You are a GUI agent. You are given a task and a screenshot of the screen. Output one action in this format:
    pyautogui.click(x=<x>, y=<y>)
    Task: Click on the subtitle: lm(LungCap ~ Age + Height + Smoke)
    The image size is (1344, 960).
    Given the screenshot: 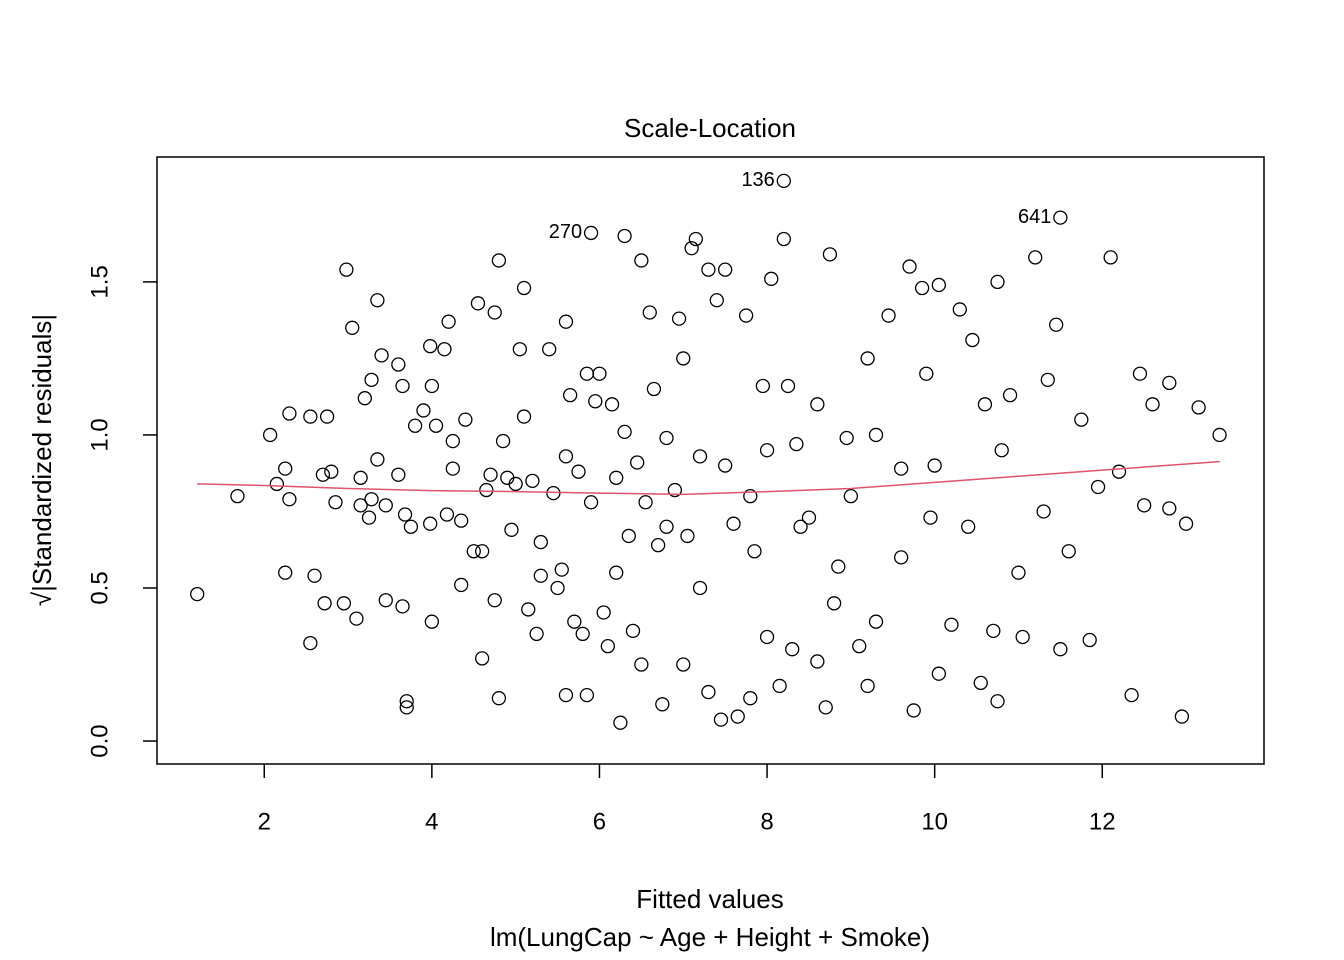 What is the action you would take?
    pyautogui.click(x=710, y=937)
    